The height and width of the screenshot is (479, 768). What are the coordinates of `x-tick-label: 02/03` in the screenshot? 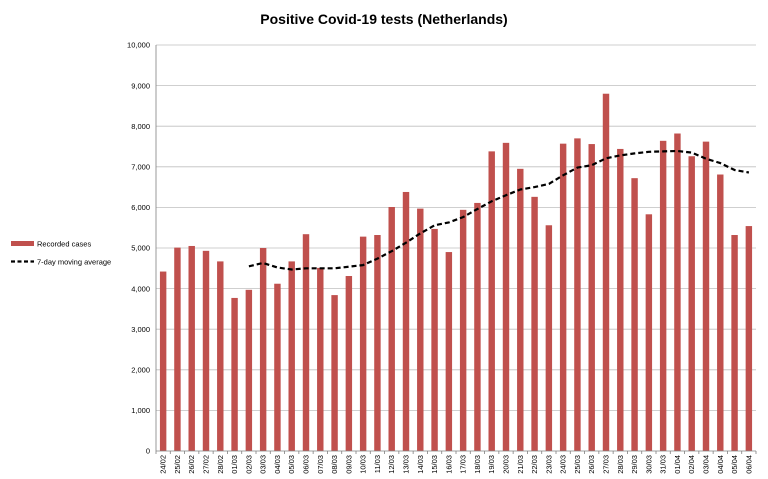 It's located at (248, 464).